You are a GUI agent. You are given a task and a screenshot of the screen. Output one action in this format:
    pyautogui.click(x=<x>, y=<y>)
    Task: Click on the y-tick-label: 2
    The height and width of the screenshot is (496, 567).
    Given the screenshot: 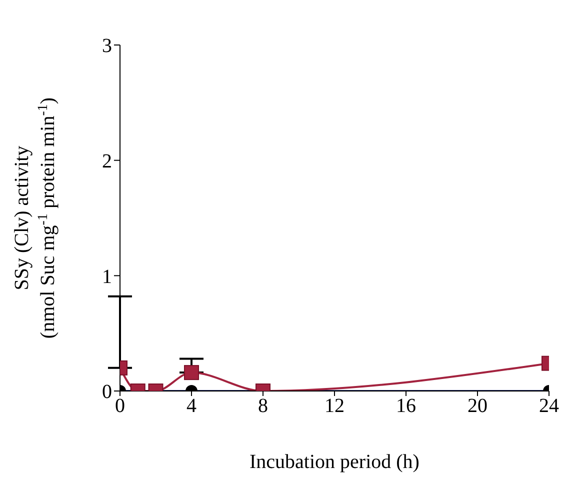 What is the action you would take?
    pyautogui.click(x=107, y=161)
    